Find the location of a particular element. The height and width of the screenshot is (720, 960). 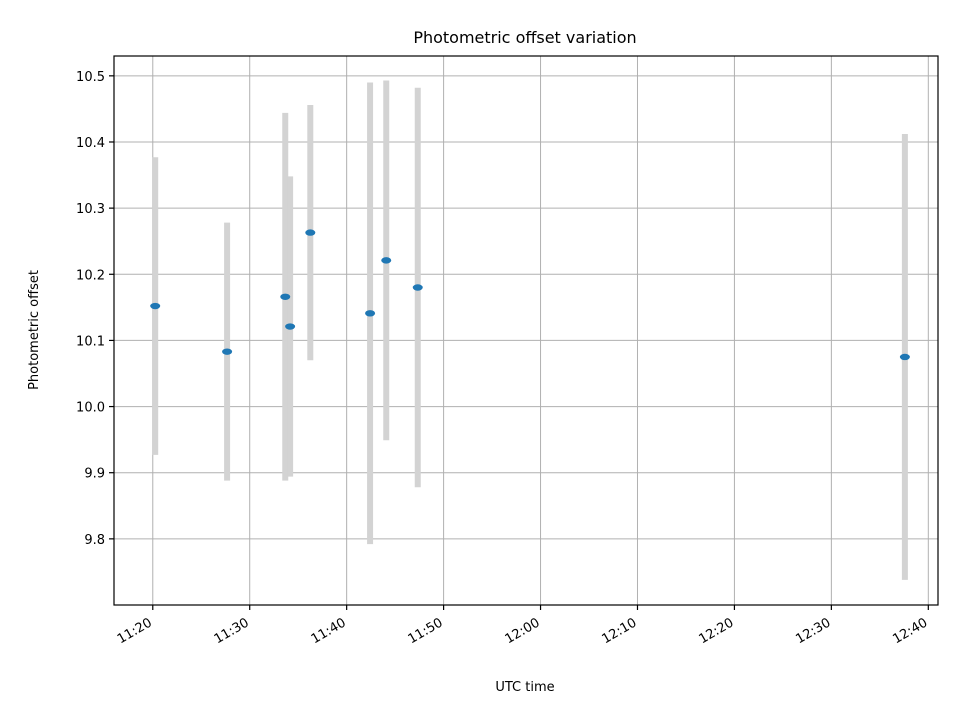

chart-title: Photometric offset variation is located at coordinates (524, 37).